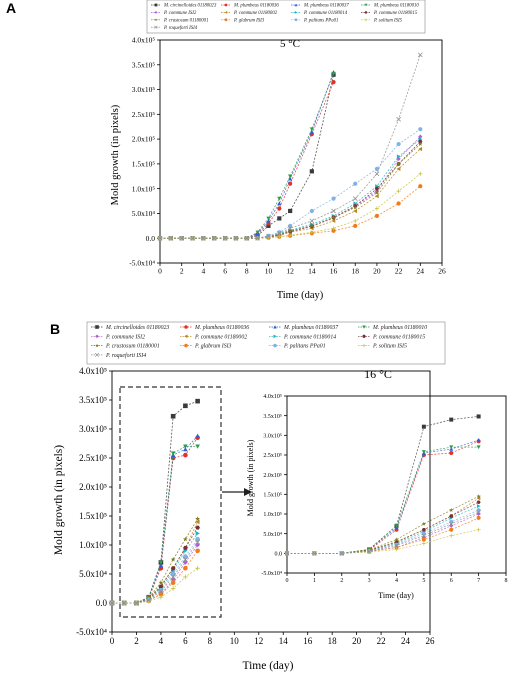  What do you see at coordinates (312, 271) in the screenshot?
I see `x-tick-label: 14` at bounding box center [312, 271].